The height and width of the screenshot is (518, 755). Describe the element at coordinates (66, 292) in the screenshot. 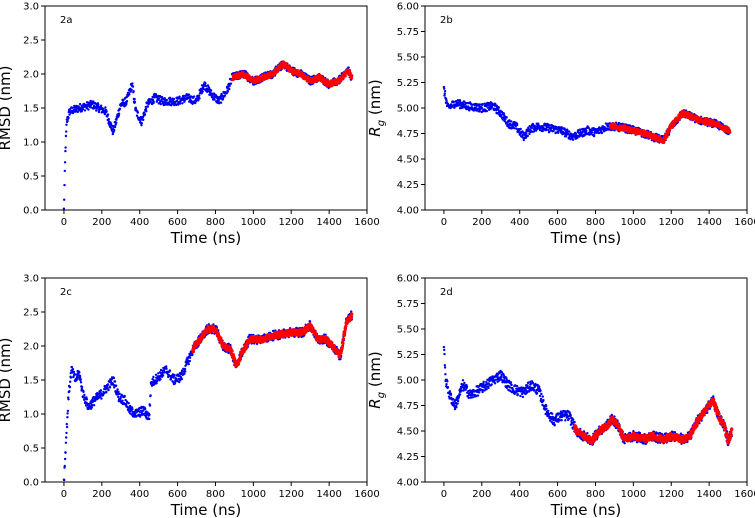

I see `panel-label: 2c` at that location.